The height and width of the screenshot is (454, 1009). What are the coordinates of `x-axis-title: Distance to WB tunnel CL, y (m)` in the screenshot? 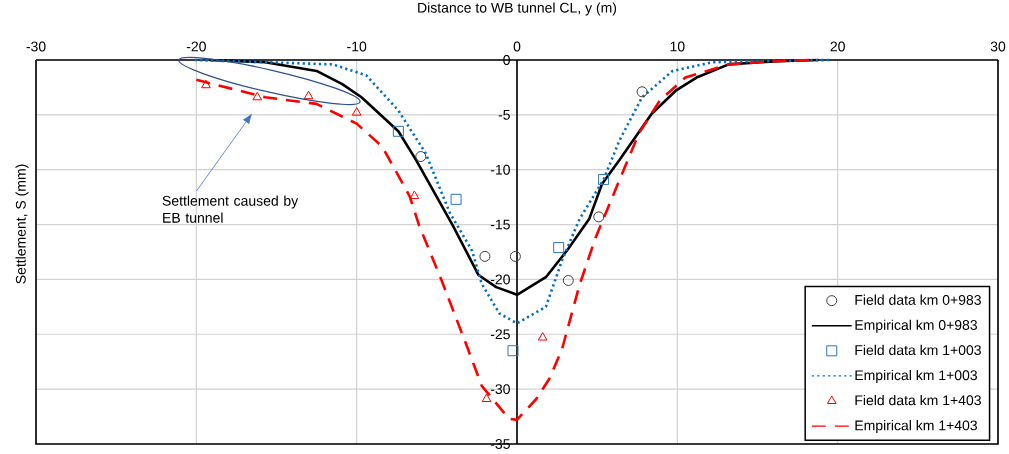 It's located at (517, 9).